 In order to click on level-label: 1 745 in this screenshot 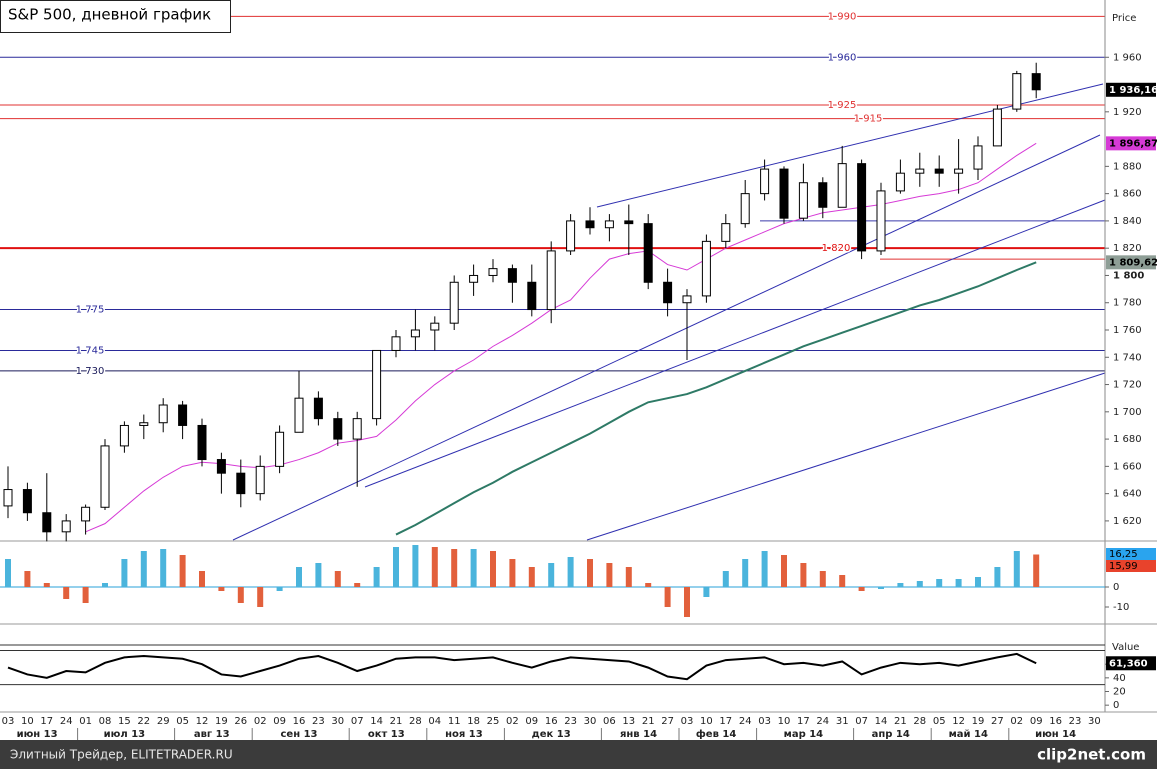, I will do `click(90, 350)`.